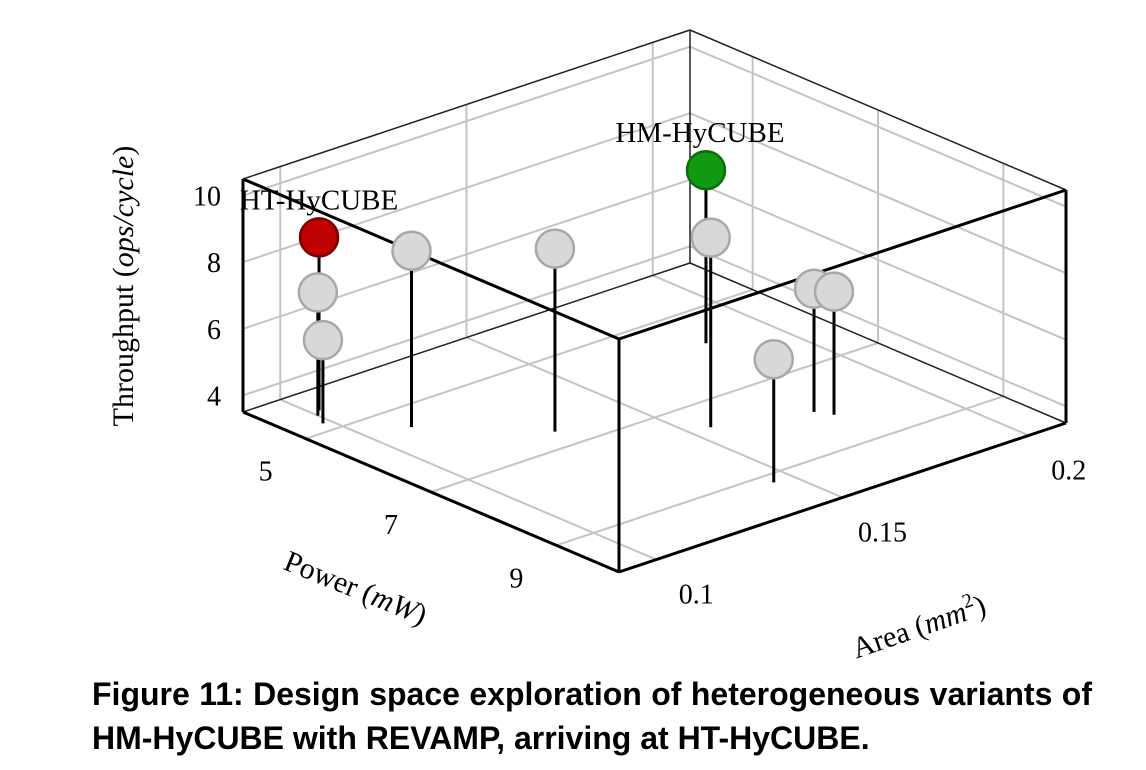  I want to click on y-axis-title: Area (mm2), so click(918, 625).